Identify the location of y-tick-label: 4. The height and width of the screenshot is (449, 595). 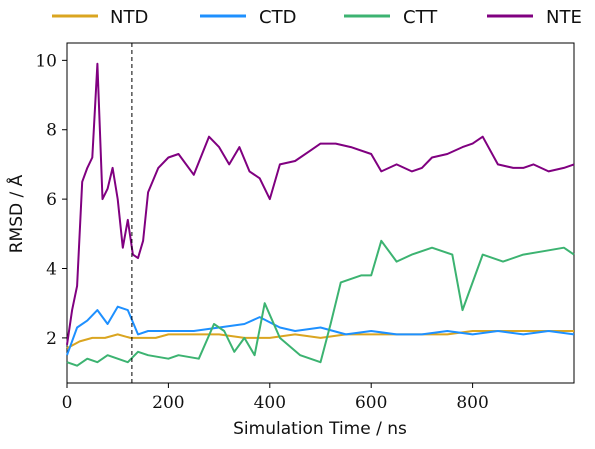
(51, 270).